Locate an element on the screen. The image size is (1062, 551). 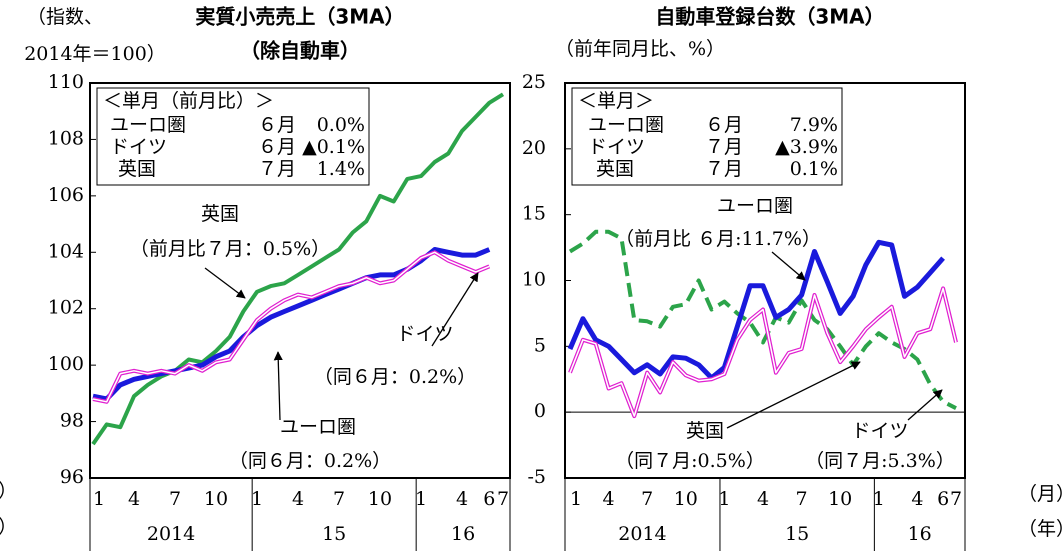
y-tick-label: 25 is located at coordinates (534, 82).